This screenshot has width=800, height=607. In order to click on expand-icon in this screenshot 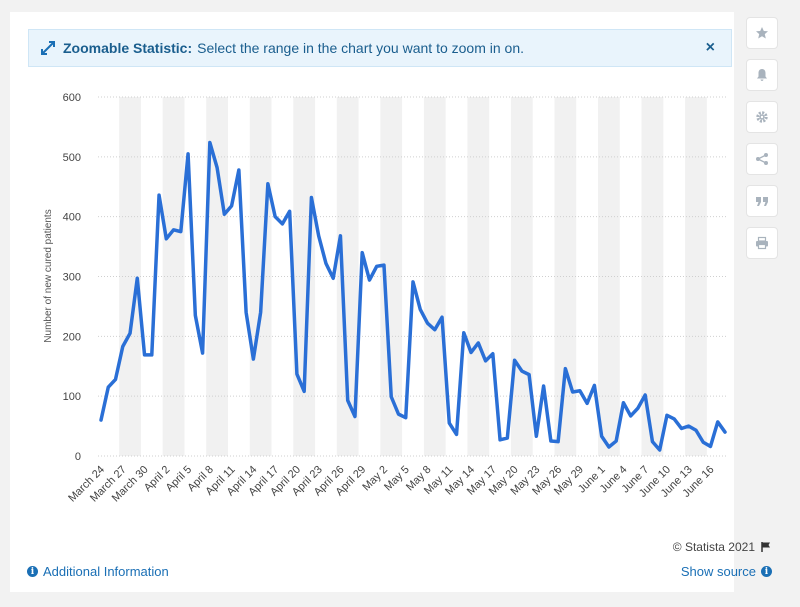, I will do `click(48, 48)`.